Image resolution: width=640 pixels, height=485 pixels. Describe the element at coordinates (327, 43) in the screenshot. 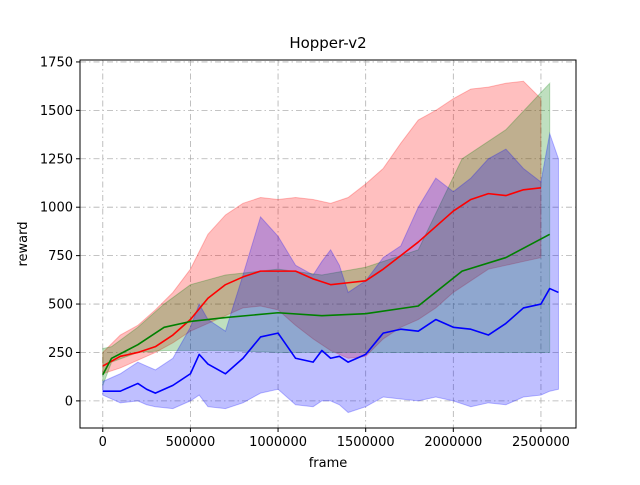

I see `chart-title: Hopper-v2` at that location.